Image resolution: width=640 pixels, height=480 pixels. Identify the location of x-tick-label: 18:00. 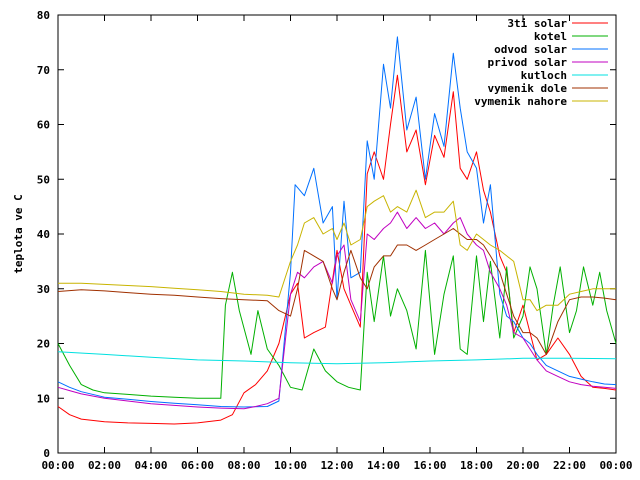
(476, 465).